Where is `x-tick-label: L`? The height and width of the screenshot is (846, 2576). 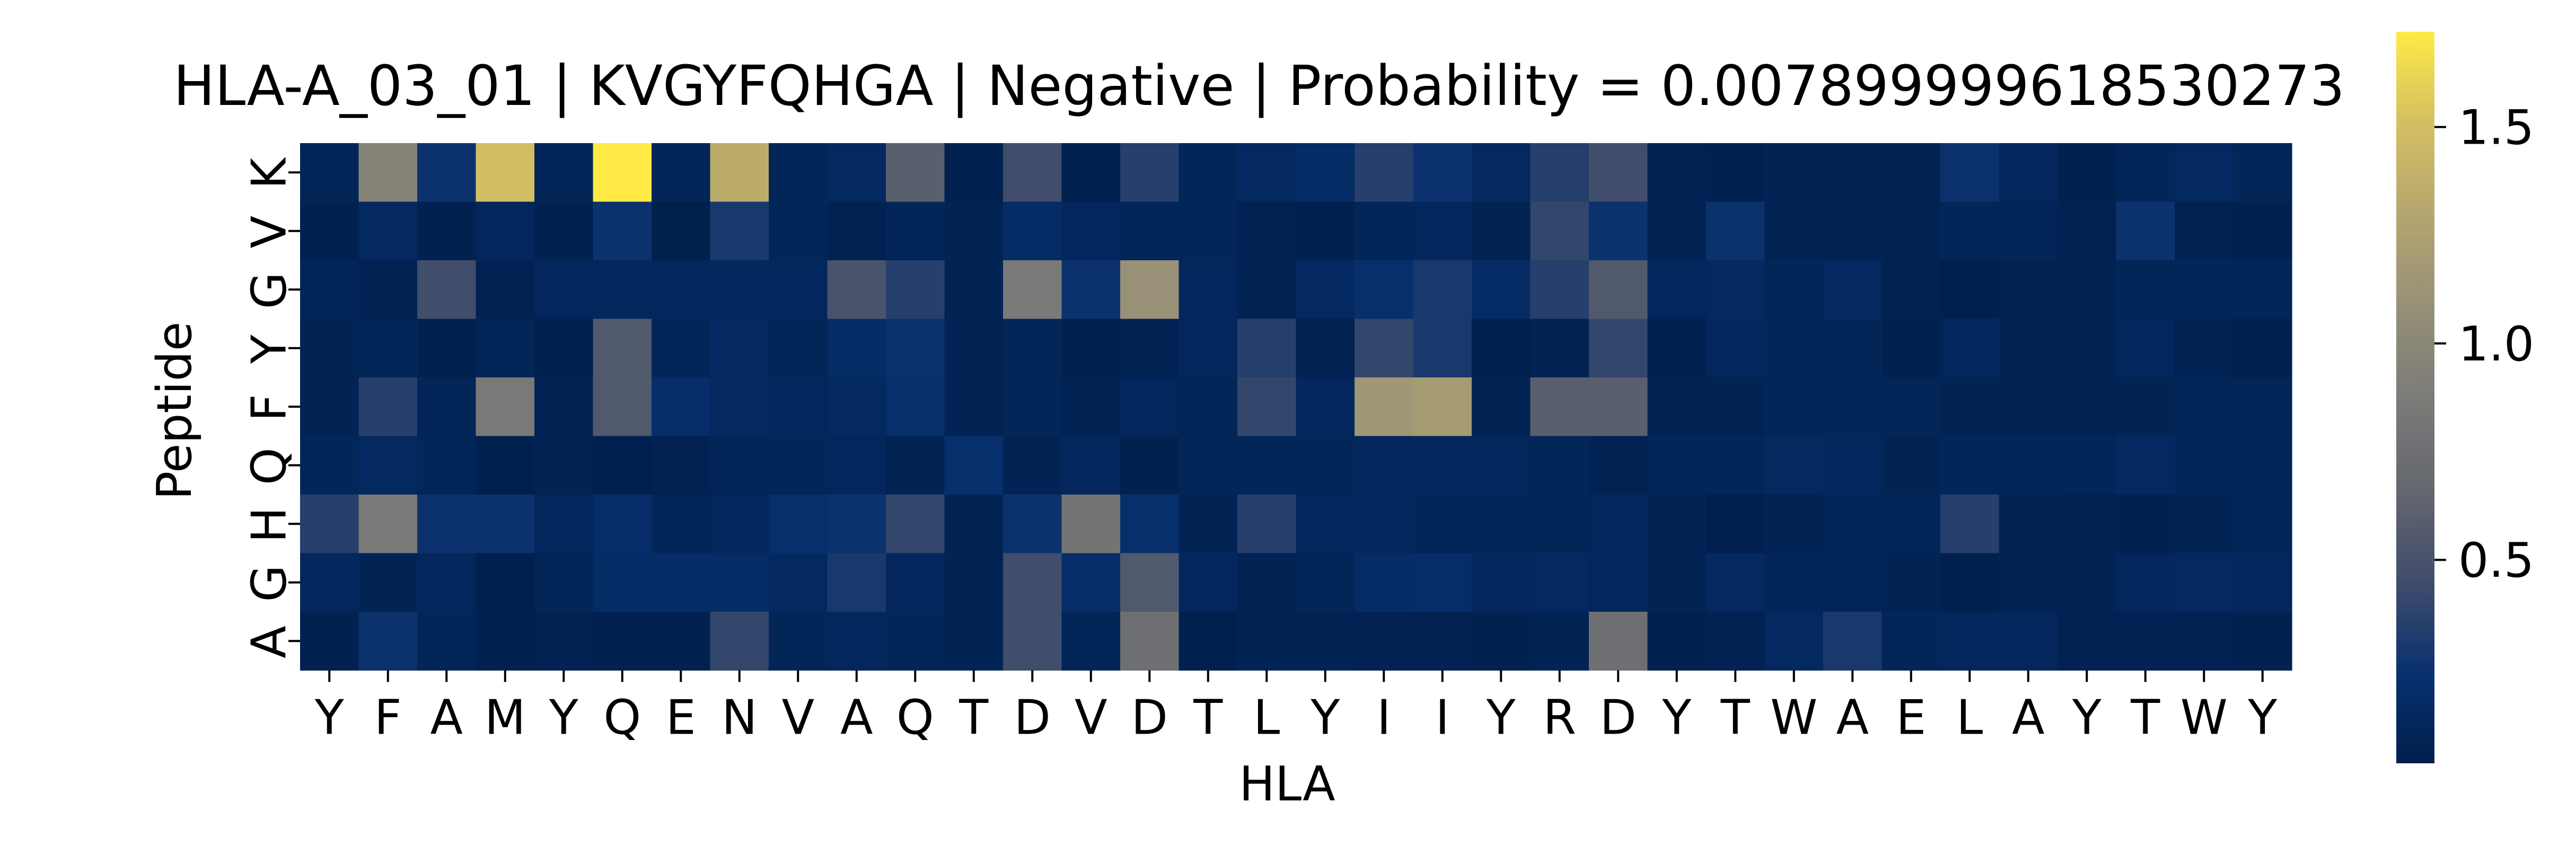 x-tick-label: L is located at coordinates (1969, 718).